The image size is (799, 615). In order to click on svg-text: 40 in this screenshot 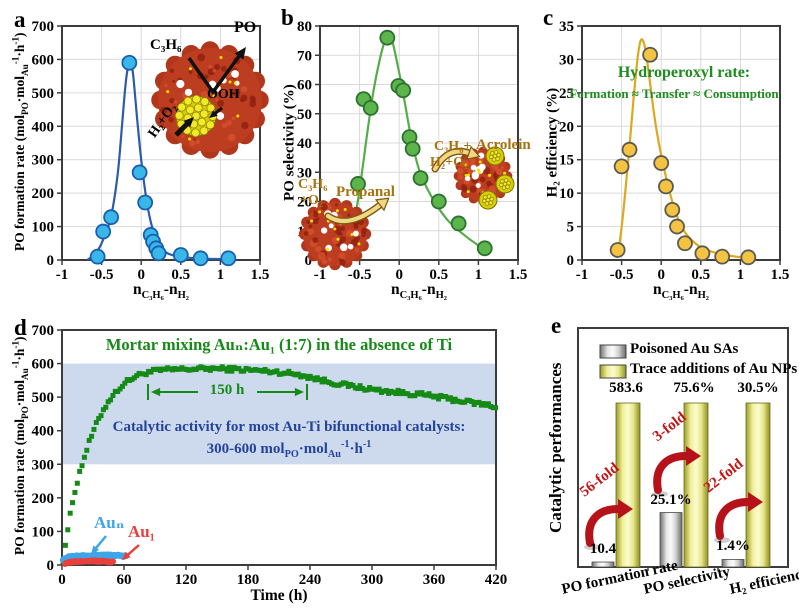, I will do `click(304, 144)`.